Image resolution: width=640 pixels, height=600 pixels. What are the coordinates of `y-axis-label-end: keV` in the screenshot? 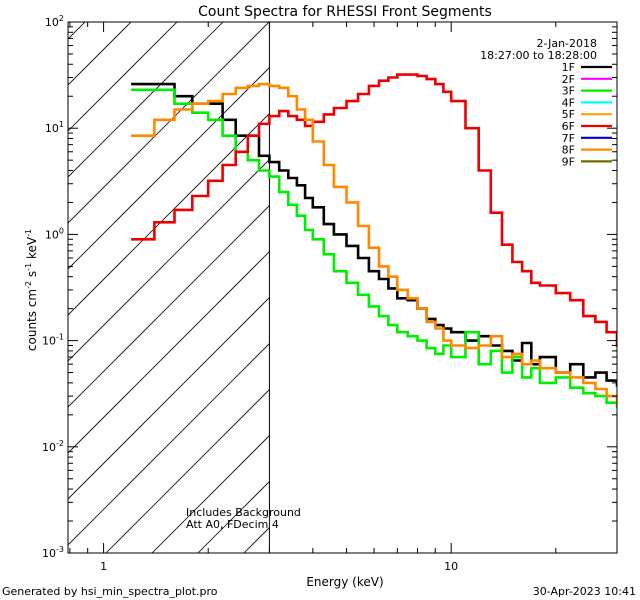 It's located at (32, 249).